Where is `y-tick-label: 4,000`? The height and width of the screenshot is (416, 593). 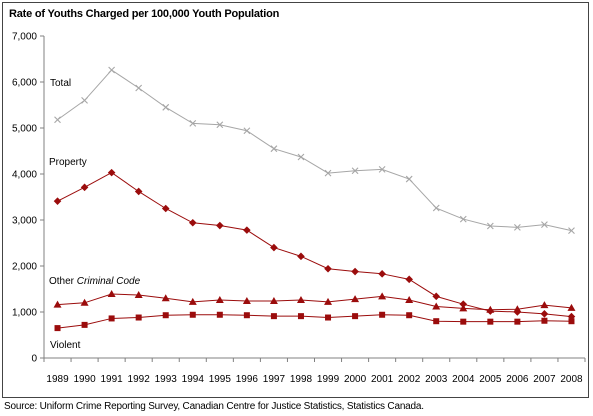
y-tick-label: 4,000 is located at coordinates (24, 175).